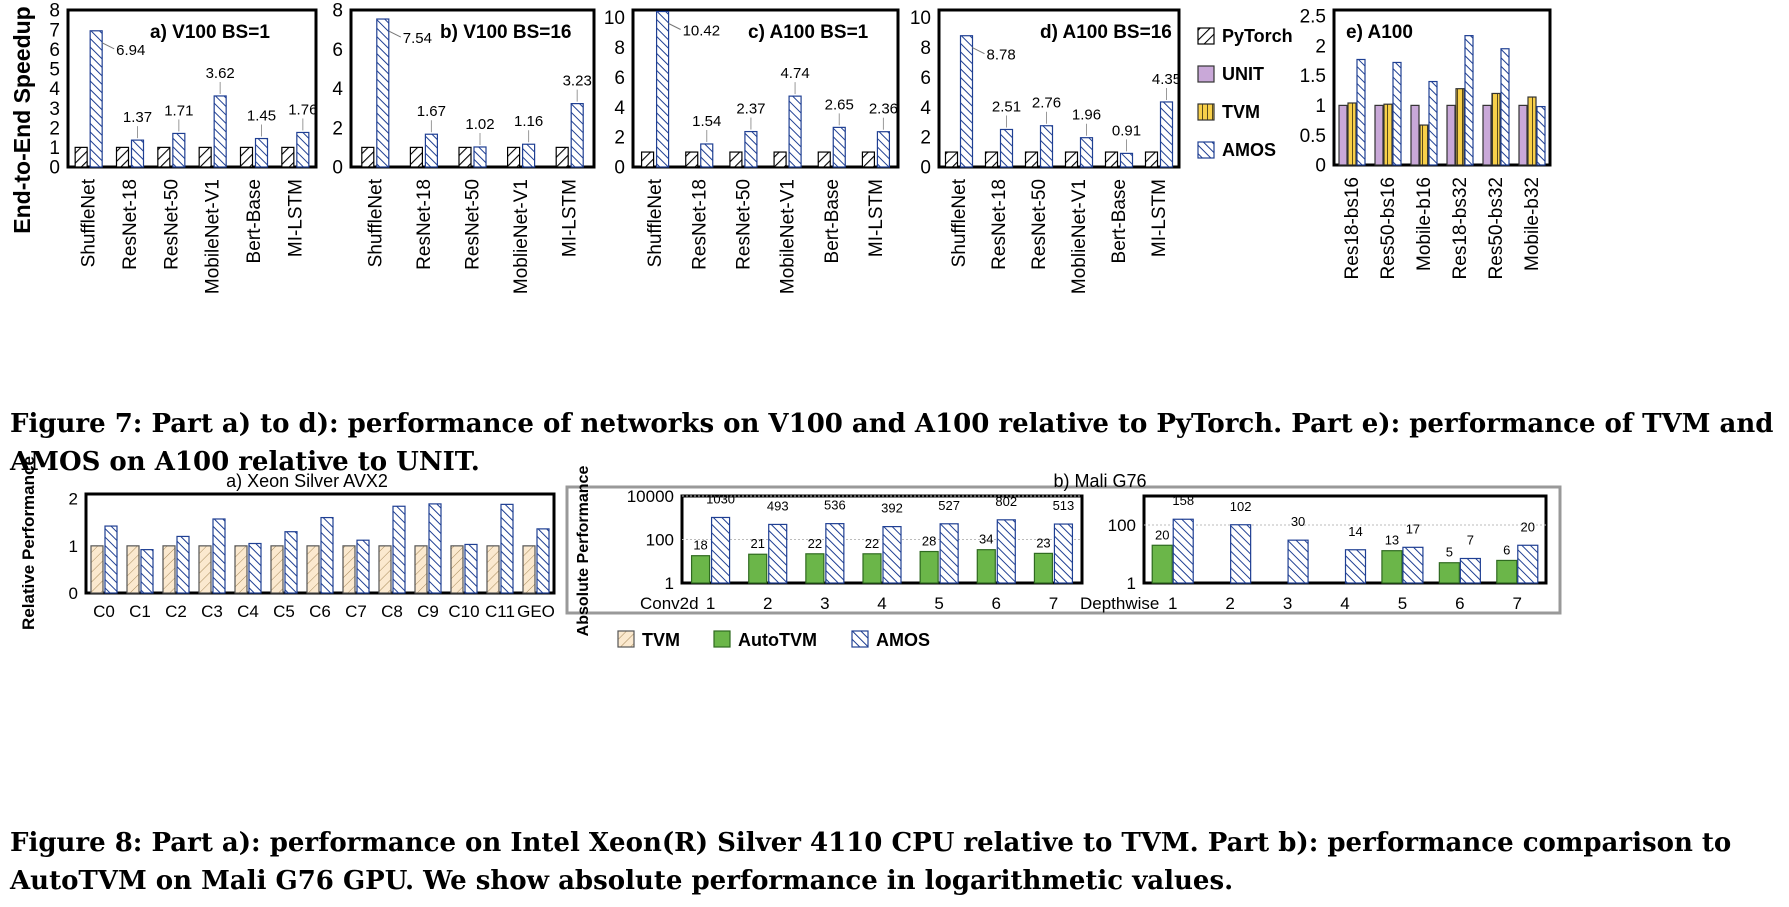 The height and width of the screenshot is (907, 1789). I want to click on bar-value-label: 21, so click(757, 543).